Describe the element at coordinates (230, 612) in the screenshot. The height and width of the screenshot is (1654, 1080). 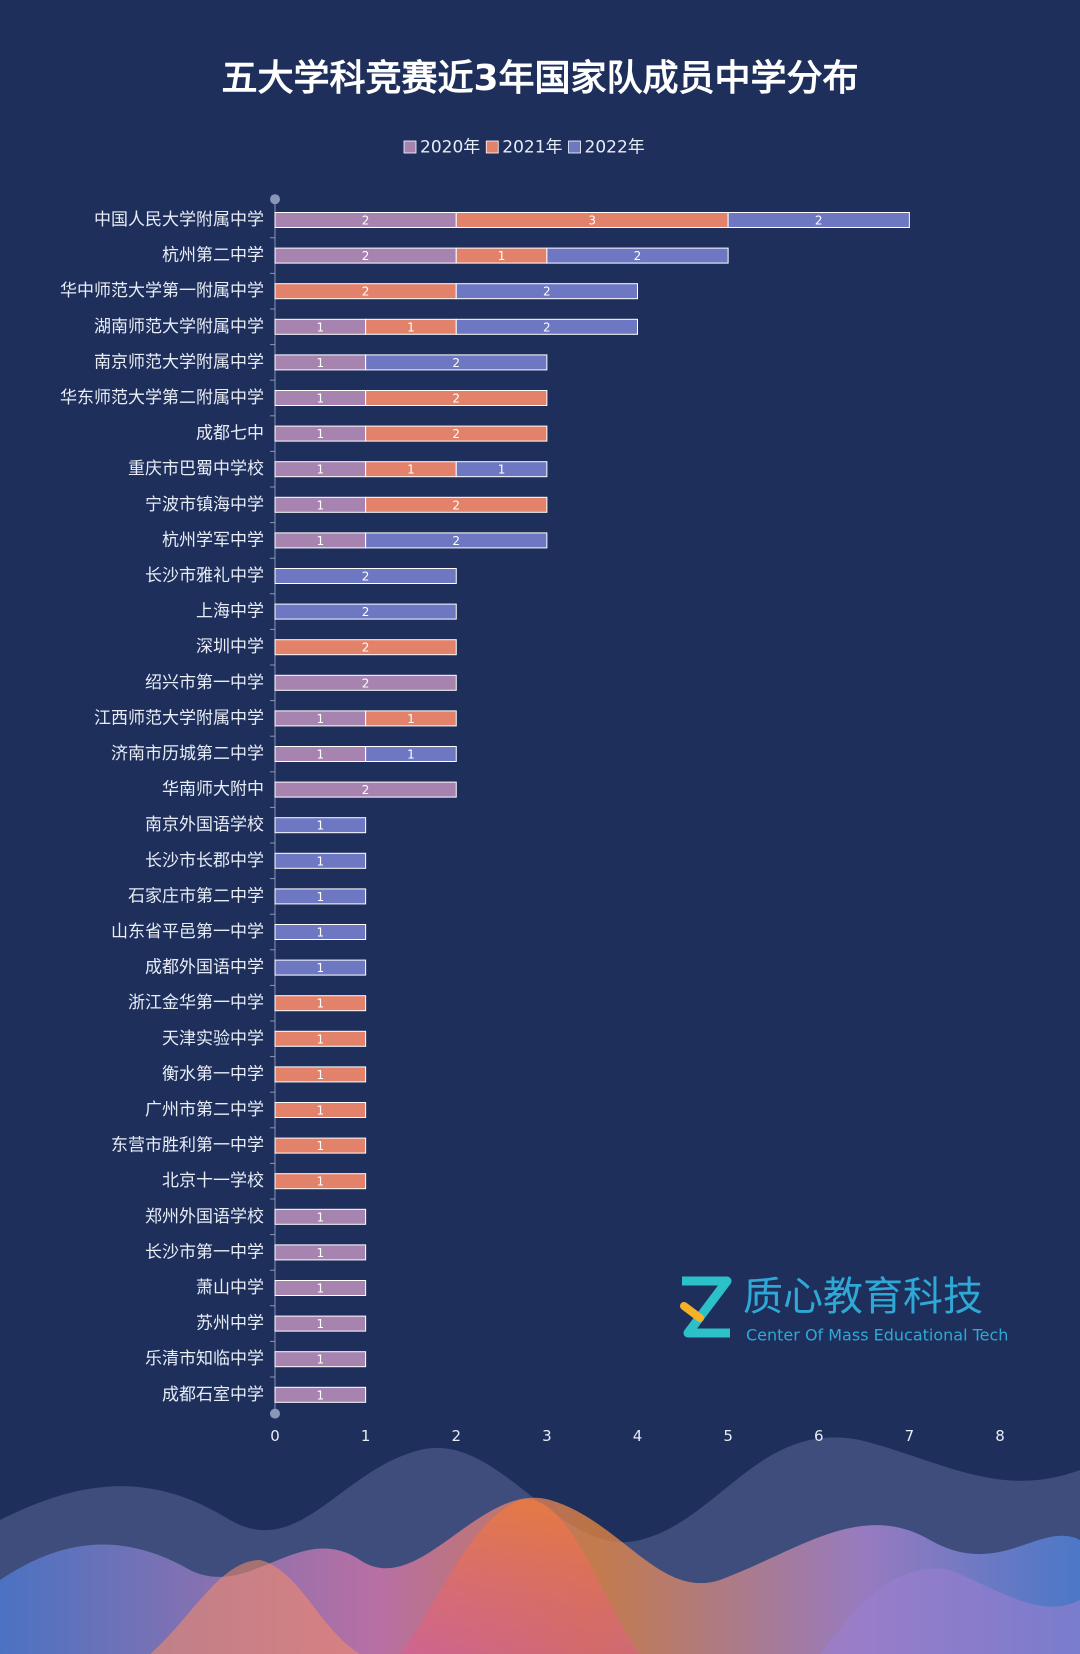
I see `y-tick-label: 上海中学` at that location.